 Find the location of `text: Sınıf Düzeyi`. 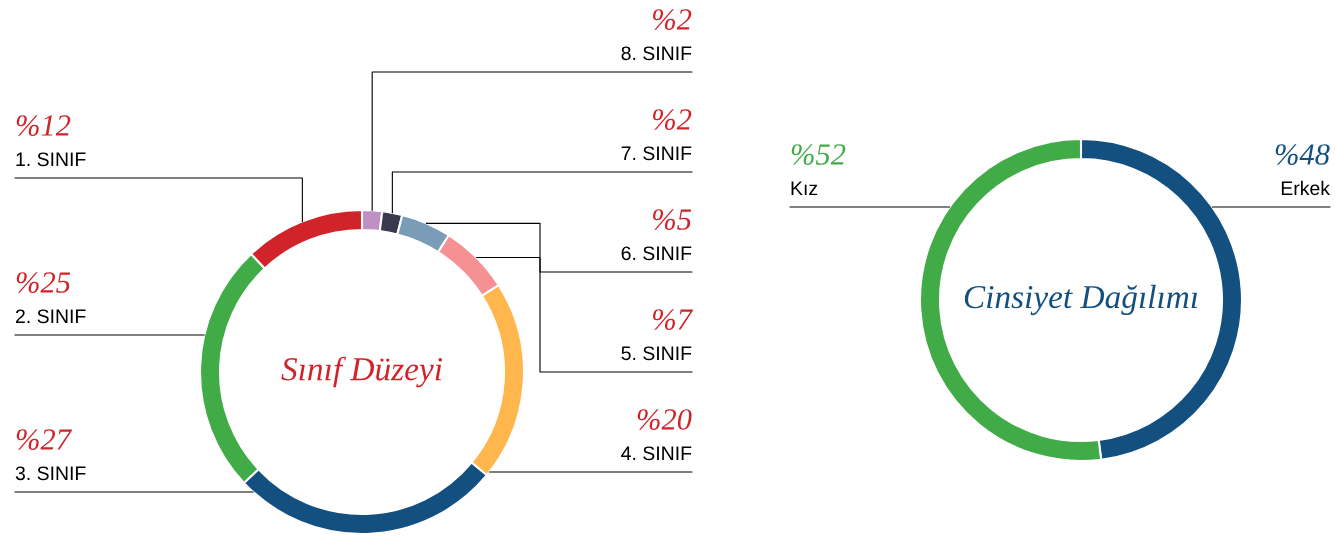

text: Sınıf Düzeyi is located at coordinates (361, 372).